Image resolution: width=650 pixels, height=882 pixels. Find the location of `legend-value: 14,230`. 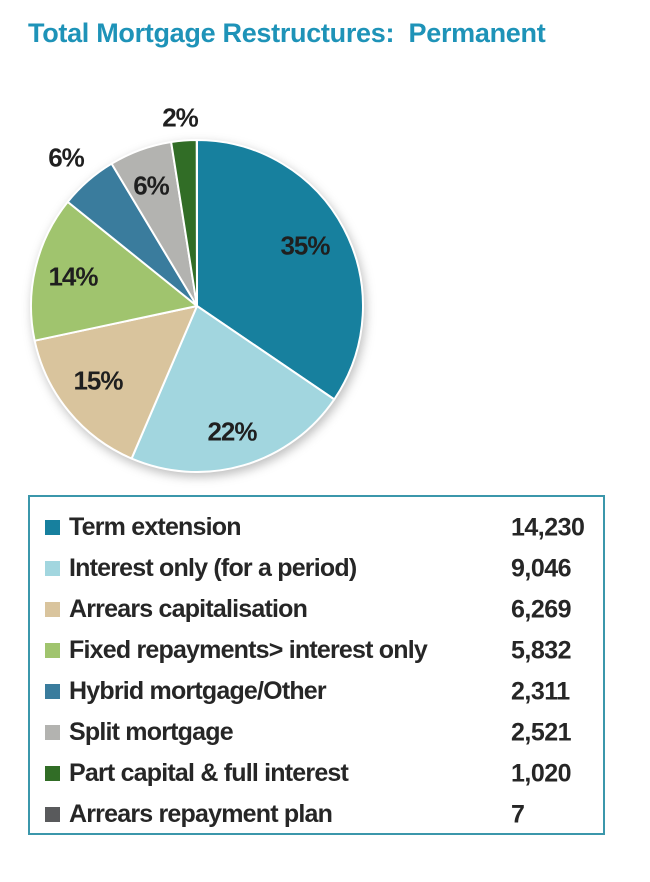

legend-value: 14,230 is located at coordinates (548, 527).